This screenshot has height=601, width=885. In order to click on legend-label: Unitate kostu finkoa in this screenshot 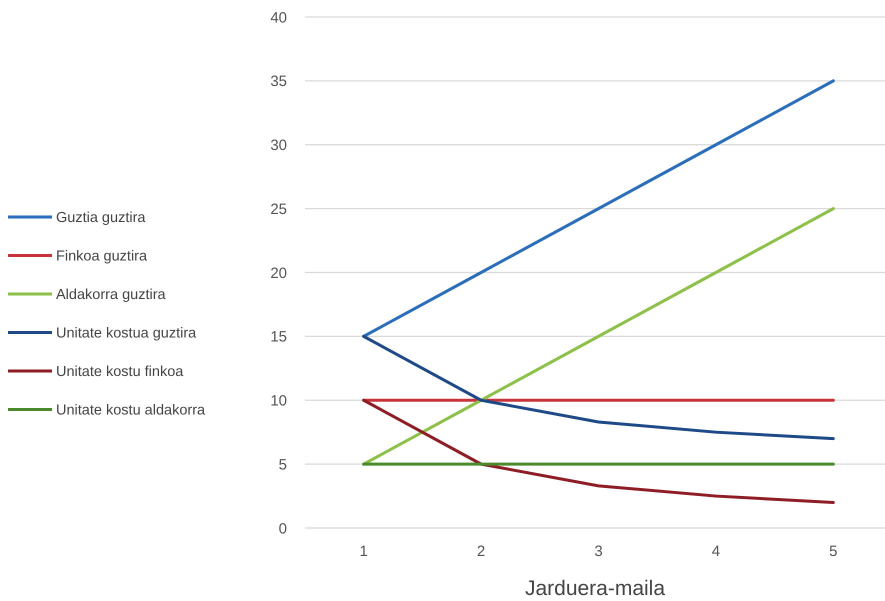, I will do `click(120, 372)`.